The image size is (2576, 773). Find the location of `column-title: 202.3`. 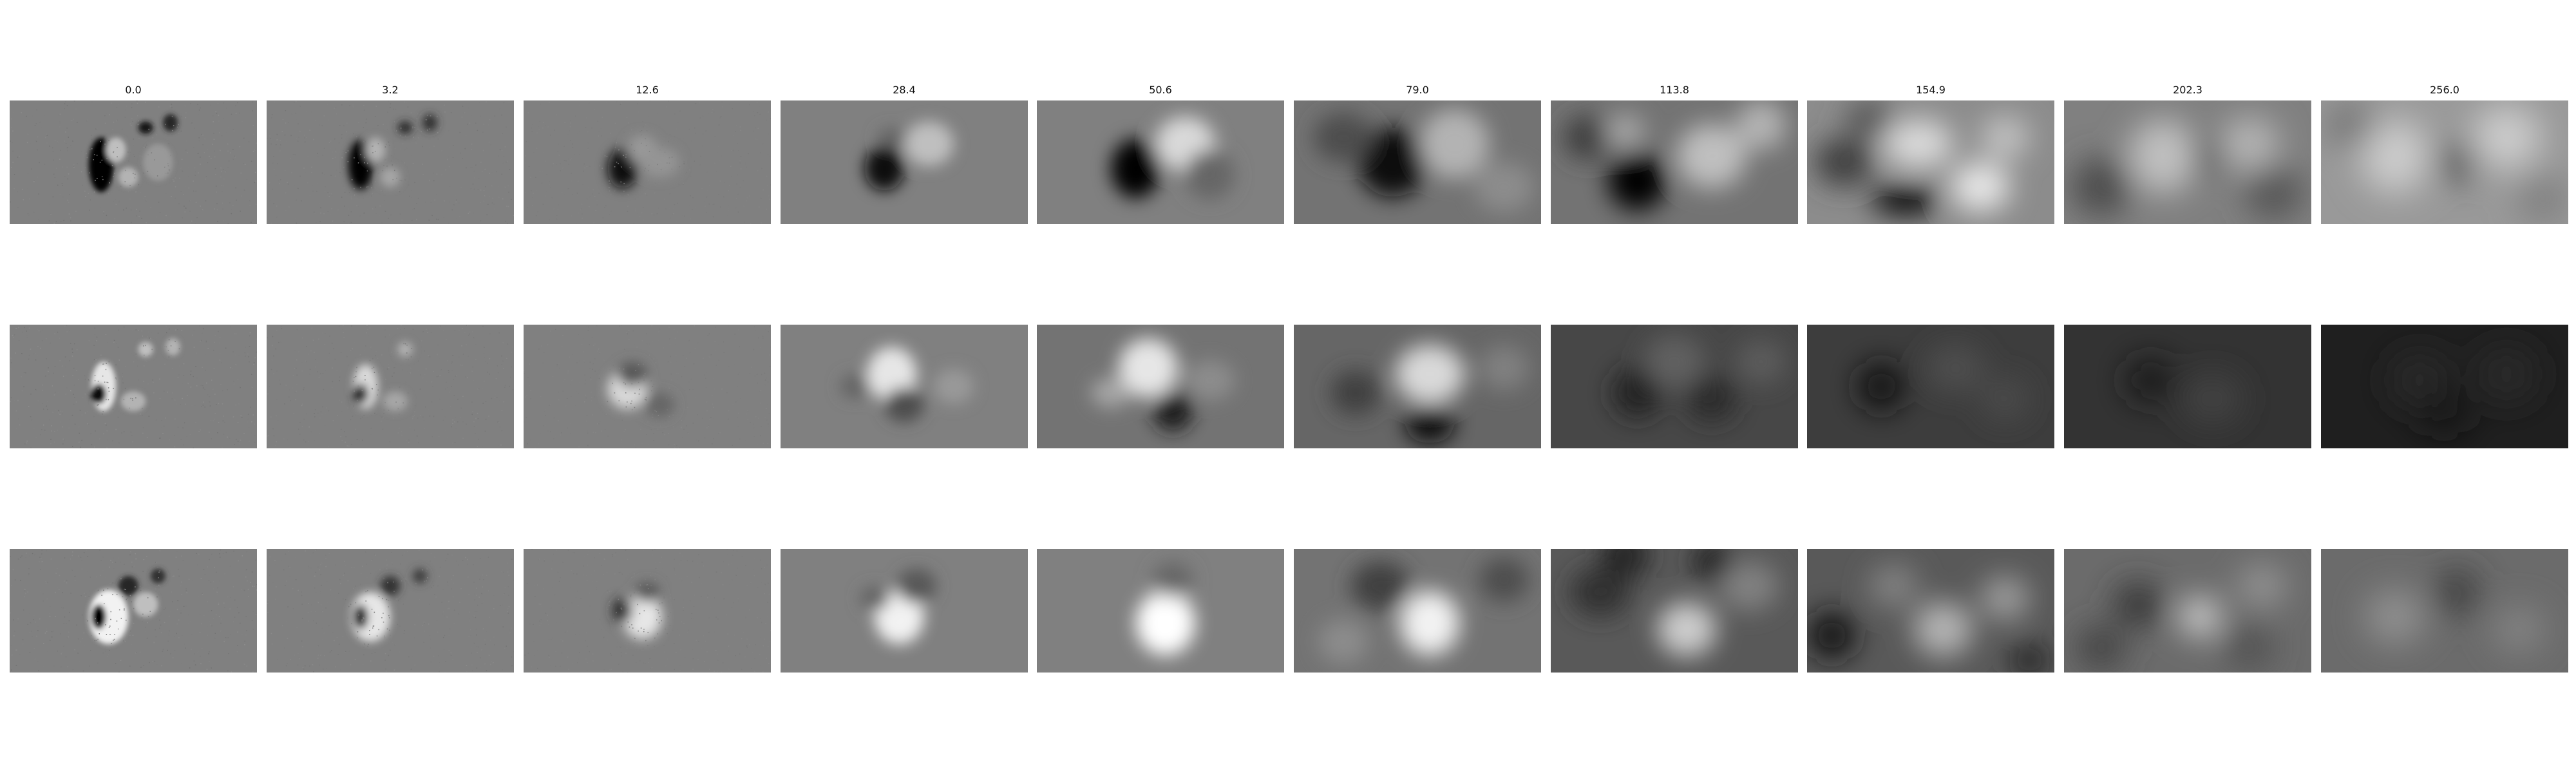

column-title: 202.3 is located at coordinates (2187, 90).